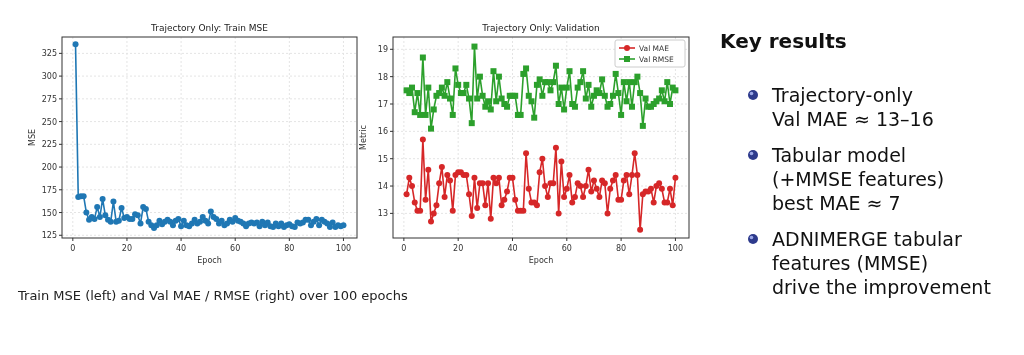  I want to click on chart-title: Trajectory Only: Train MSE, so click(209, 28).